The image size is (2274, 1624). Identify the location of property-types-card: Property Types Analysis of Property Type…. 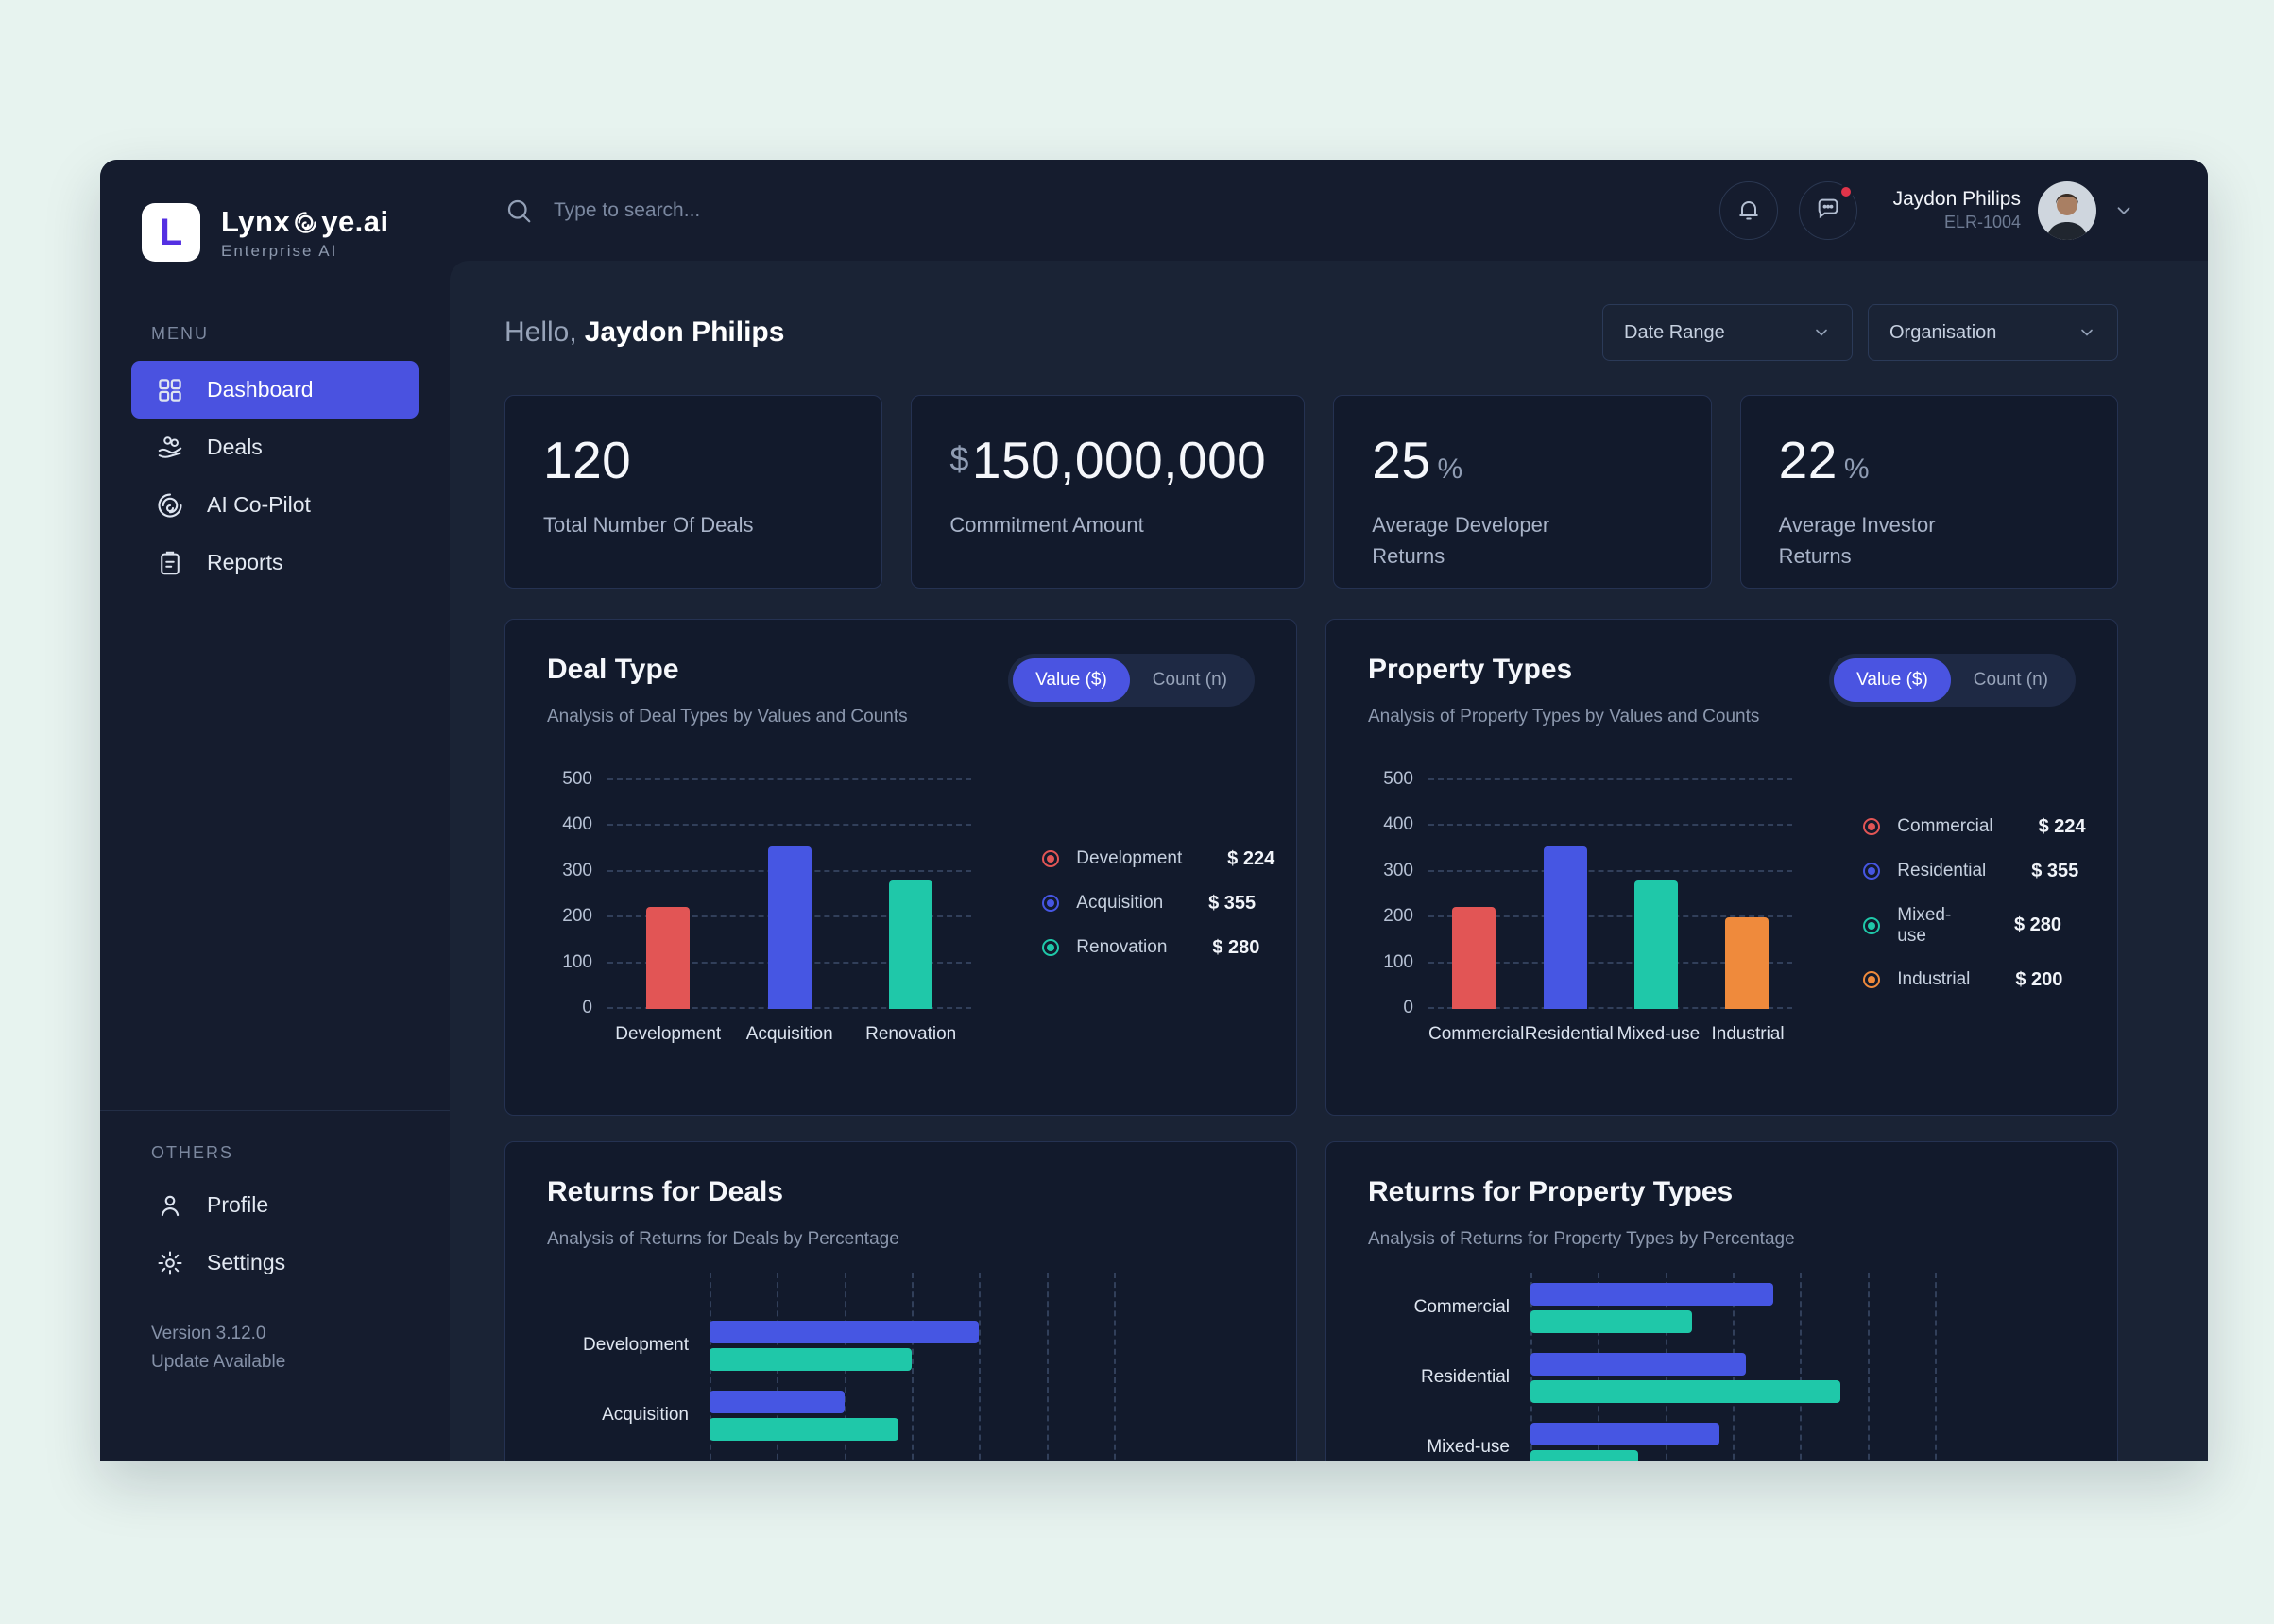
(1721, 867).